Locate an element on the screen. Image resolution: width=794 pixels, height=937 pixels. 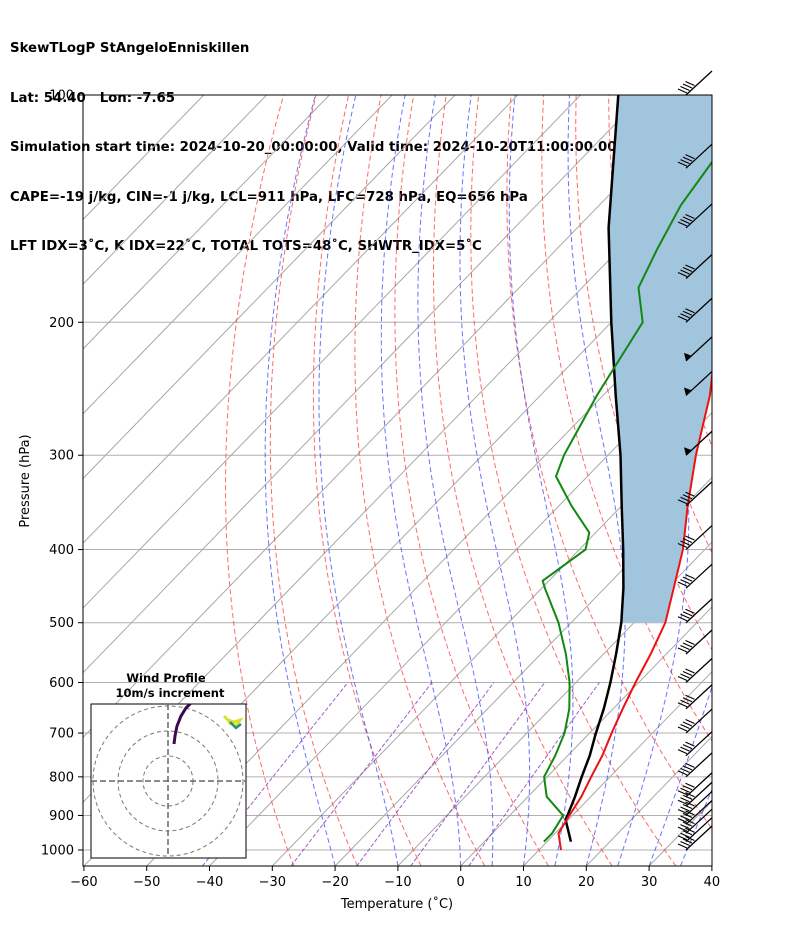
y-axis-label: Pressure (hPa) is located at coordinates (25, 480).